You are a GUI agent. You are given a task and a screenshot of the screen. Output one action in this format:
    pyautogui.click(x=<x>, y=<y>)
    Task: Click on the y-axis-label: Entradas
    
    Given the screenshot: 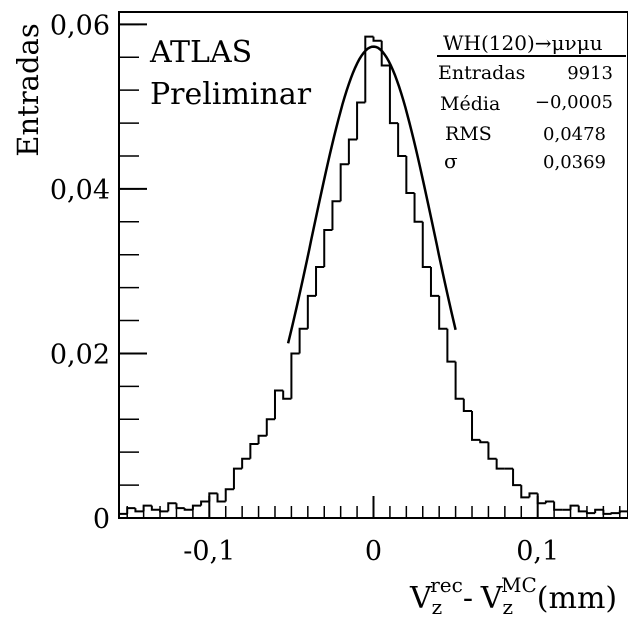 What is the action you would take?
    pyautogui.click(x=28, y=89)
    